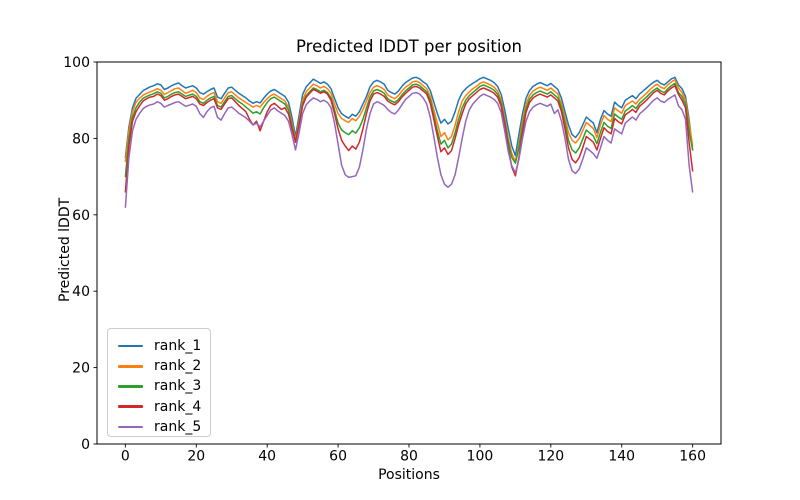 This screenshot has height=500, width=800. What do you see at coordinates (178, 406) in the screenshot?
I see `legend-label: rank_4` at bounding box center [178, 406].